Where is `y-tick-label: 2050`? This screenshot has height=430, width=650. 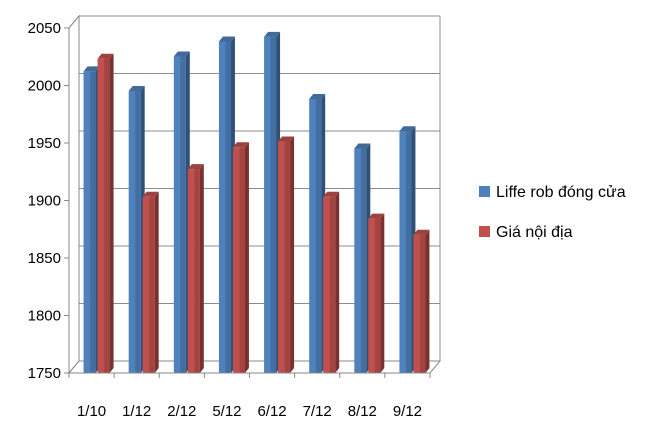
y-tick-label: 2050 is located at coordinates (44, 28).